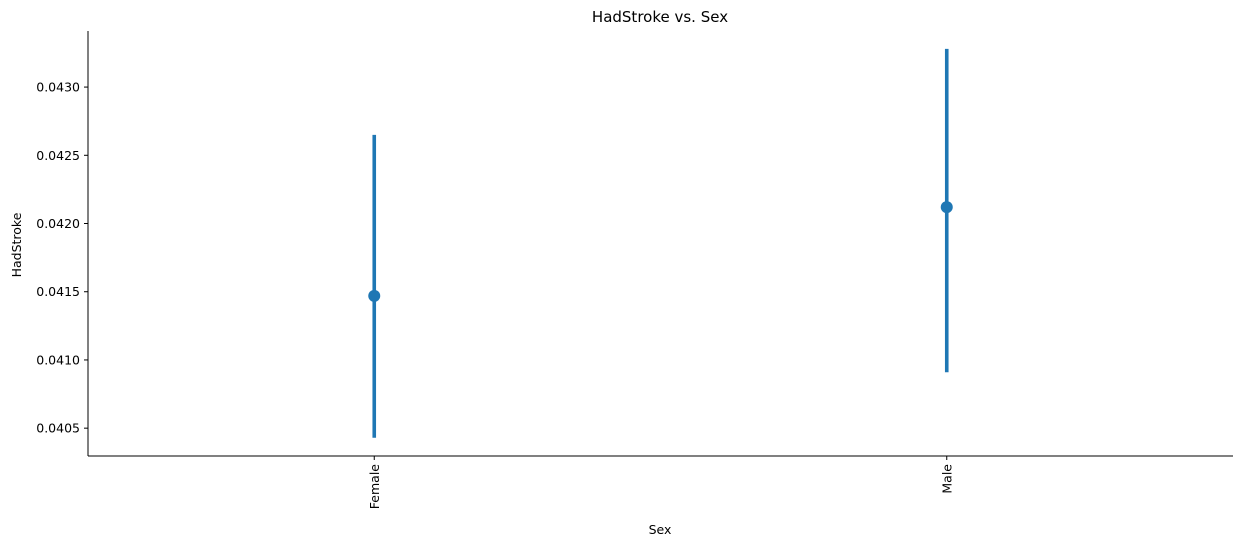 This screenshot has height=546, width=1258. What do you see at coordinates (58, 155) in the screenshot?
I see `y-tick-label: 0.0425` at bounding box center [58, 155].